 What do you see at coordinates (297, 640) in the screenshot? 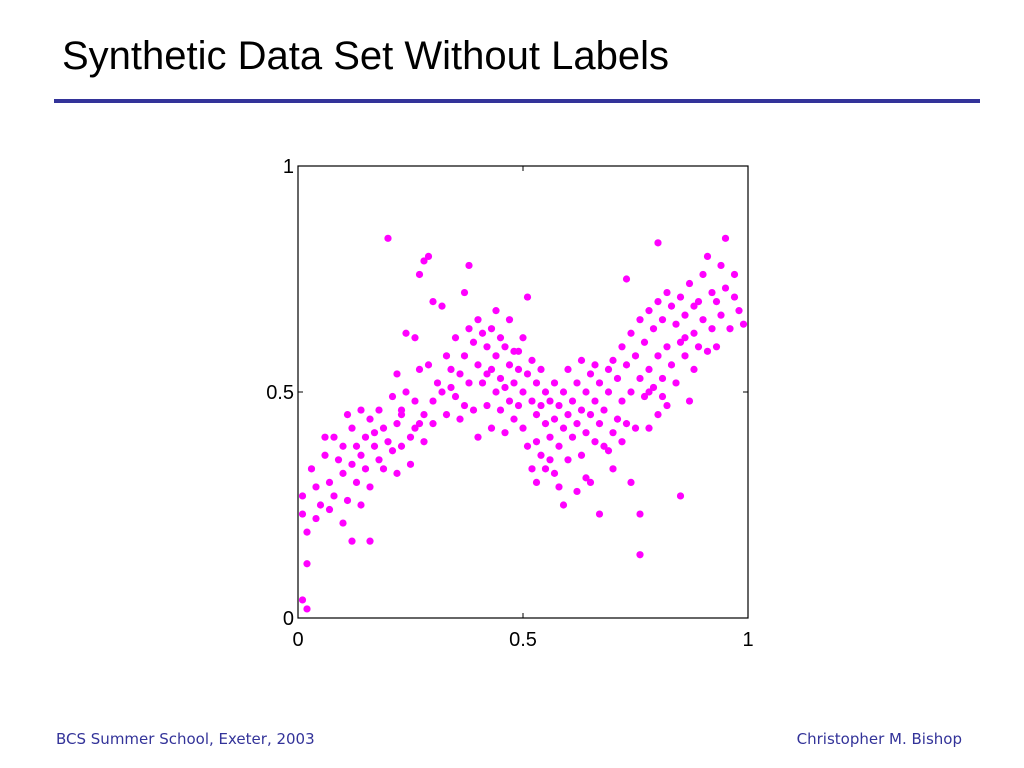
I see `x-tick-label: 0` at bounding box center [297, 640].